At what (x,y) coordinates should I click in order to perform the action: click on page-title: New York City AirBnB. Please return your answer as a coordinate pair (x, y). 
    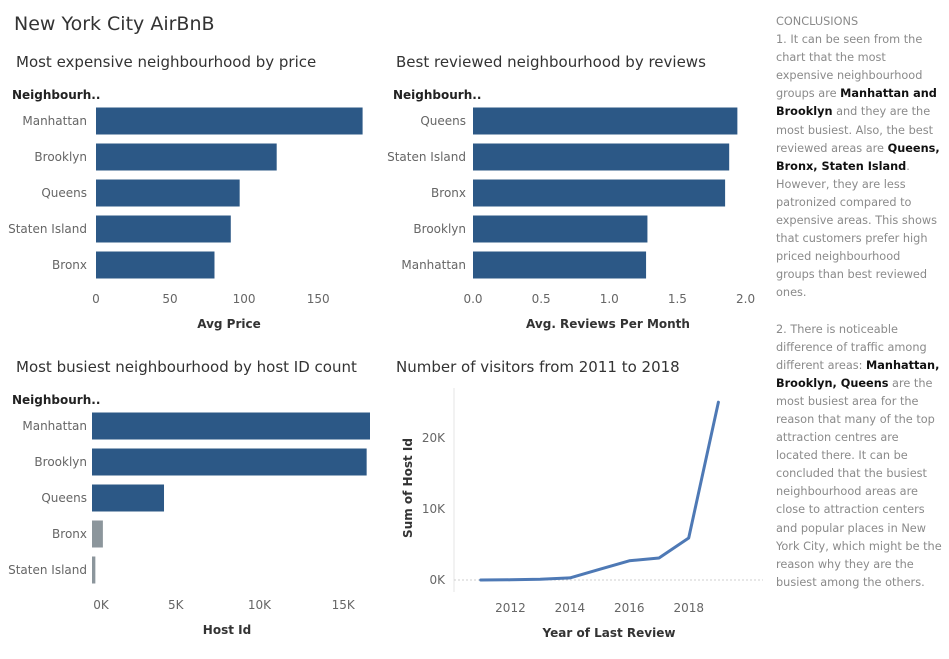
    Looking at the image, I should click on (114, 24).